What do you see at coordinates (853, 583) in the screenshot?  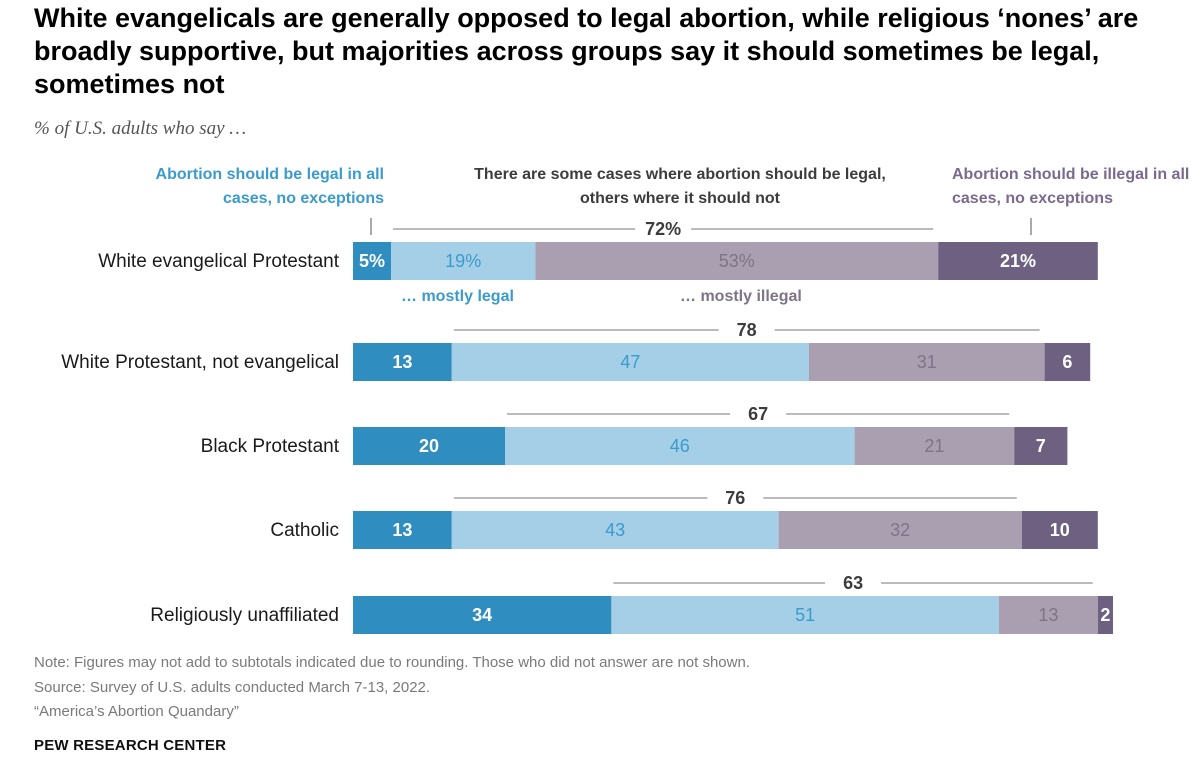 I see `subtotal-label: 63` at bounding box center [853, 583].